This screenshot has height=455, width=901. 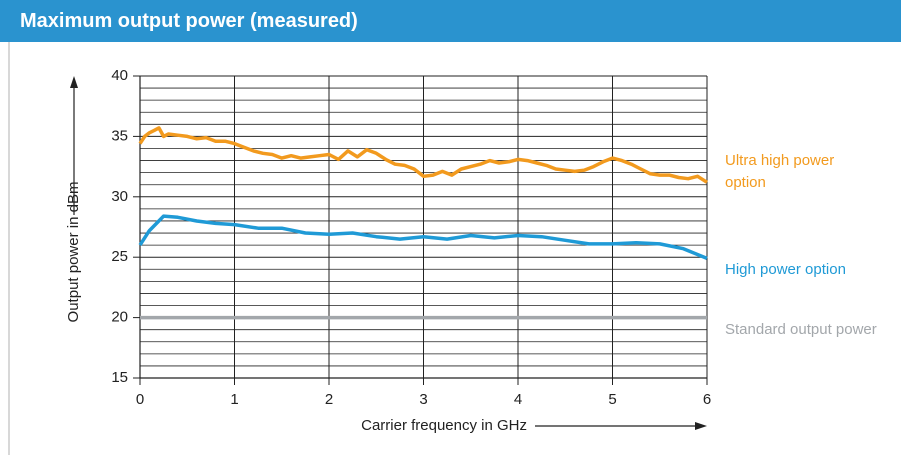 I want to click on y-tick-label: 35, so click(x=119, y=135).